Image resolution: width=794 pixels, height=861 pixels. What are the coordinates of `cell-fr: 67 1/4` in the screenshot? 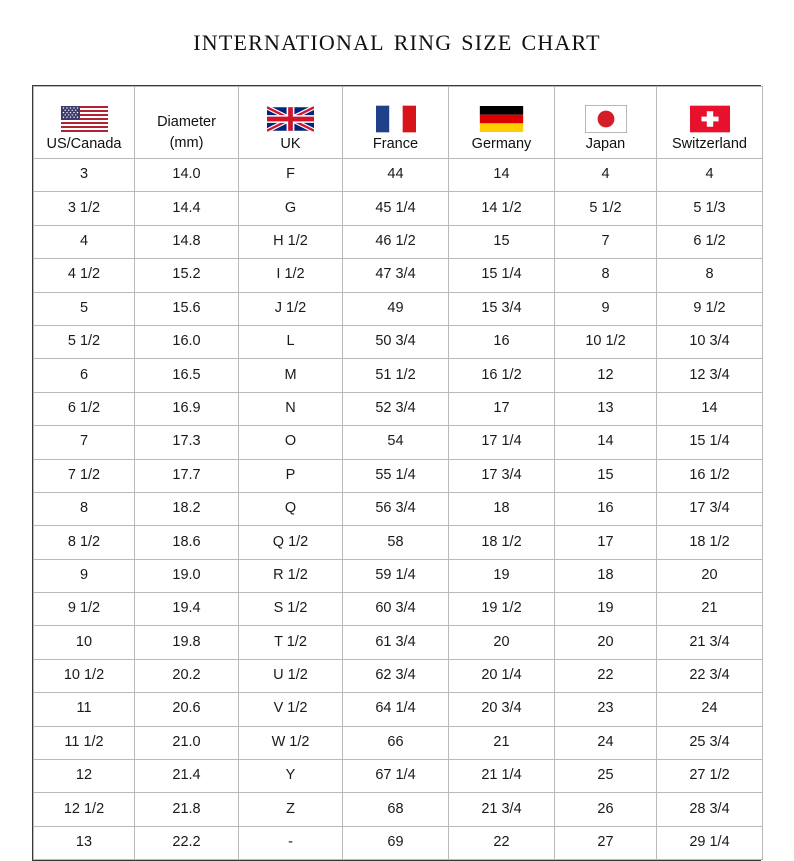 It's located at (395, 776).